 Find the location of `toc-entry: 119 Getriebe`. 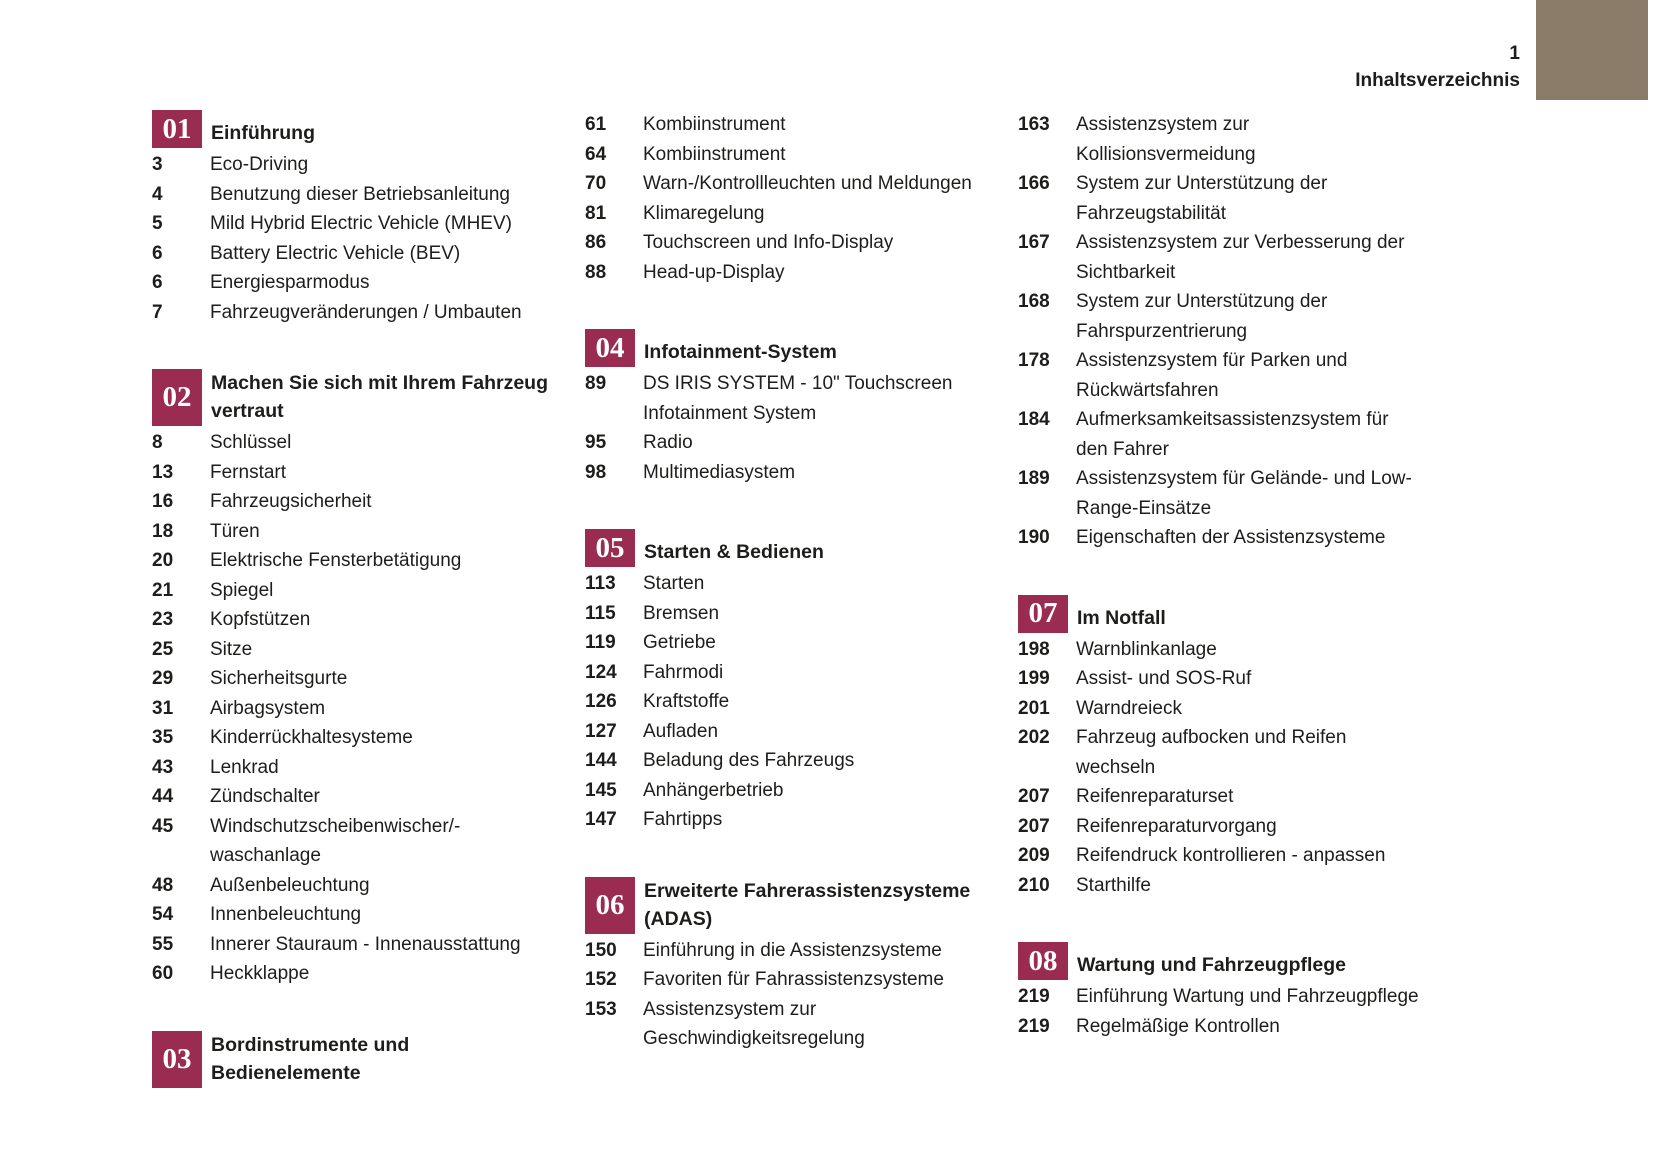

toc-entry: 119 Getriebe is located at coordinates (800, 643).